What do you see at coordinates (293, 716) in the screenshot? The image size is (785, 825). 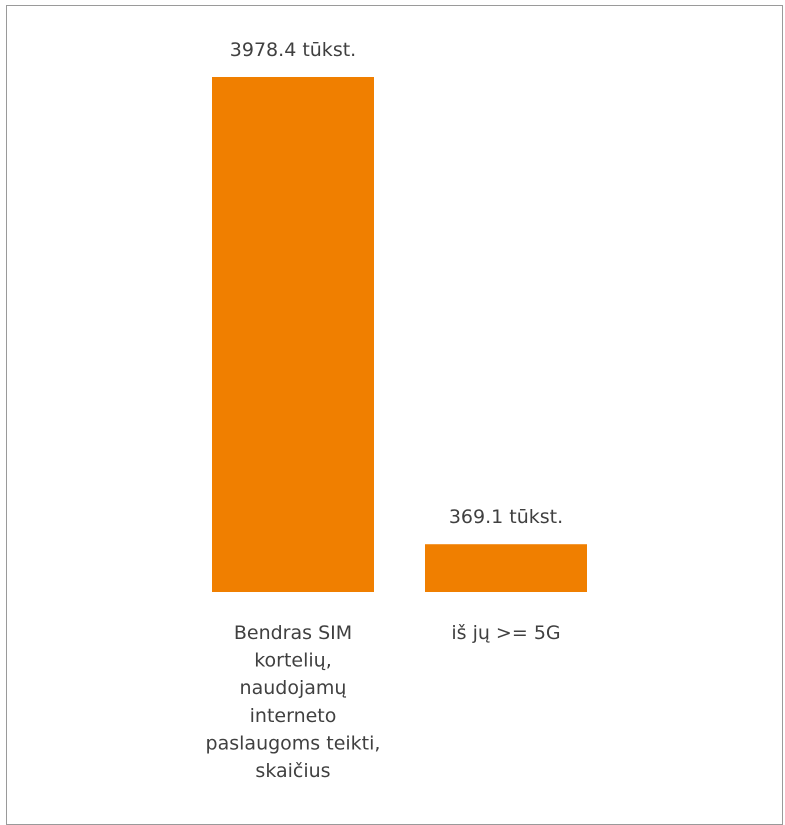 I see `category-label-line: interneto` at bounding box center [293, 716].